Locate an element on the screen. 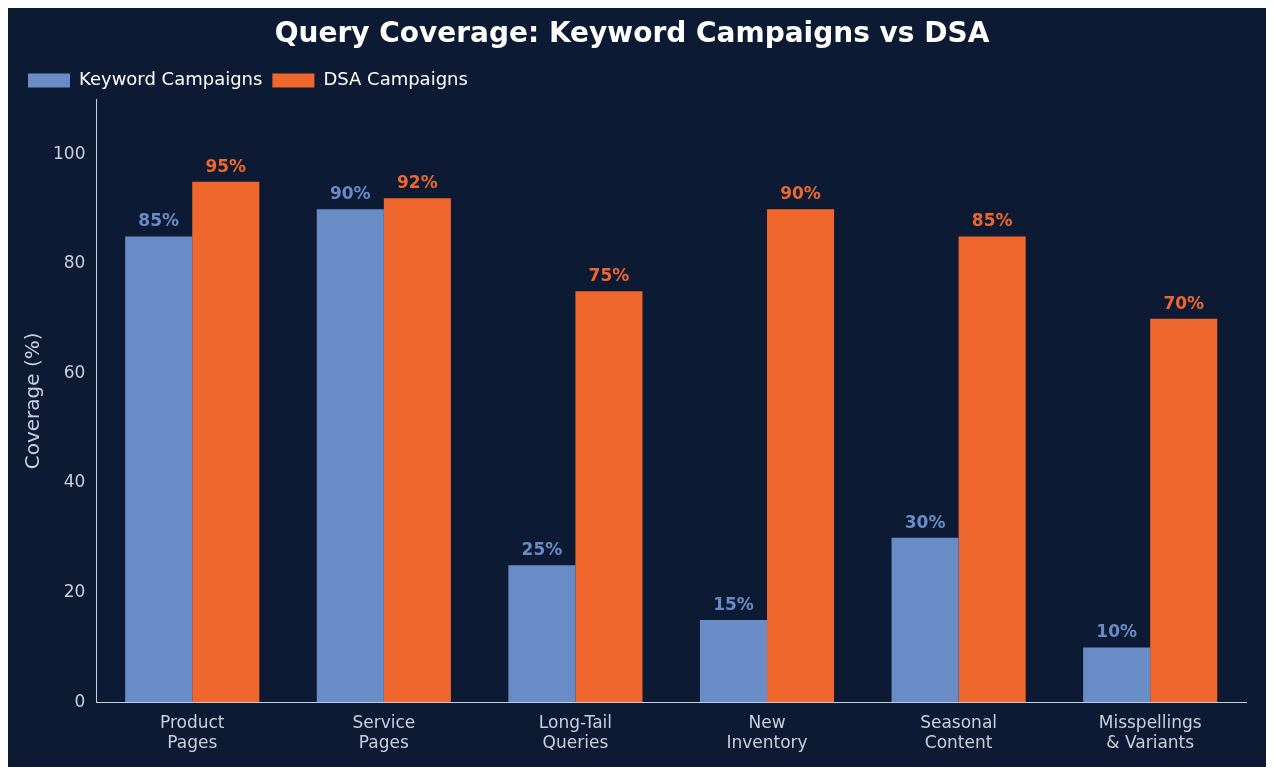  x-tick-label: Long-Tail Queries is located at coordinates (575, 732).